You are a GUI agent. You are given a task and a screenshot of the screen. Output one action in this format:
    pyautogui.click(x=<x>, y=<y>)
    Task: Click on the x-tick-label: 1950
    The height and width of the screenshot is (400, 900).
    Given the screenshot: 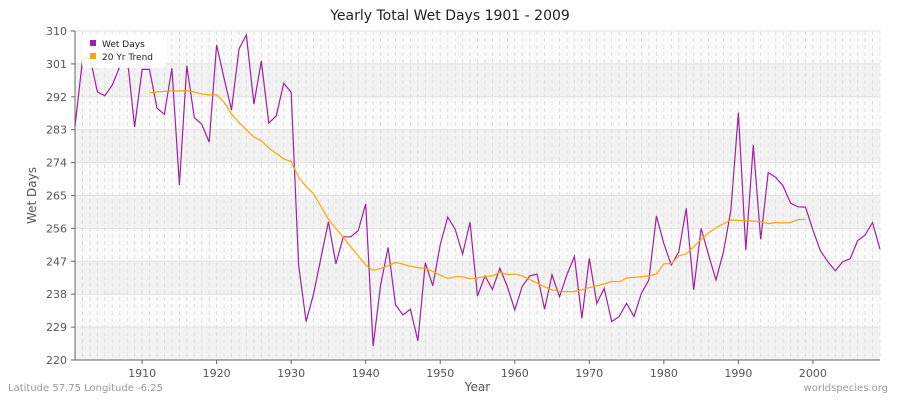 What is the action you would take?
    pyautogui.click(x=440, y=373)
    